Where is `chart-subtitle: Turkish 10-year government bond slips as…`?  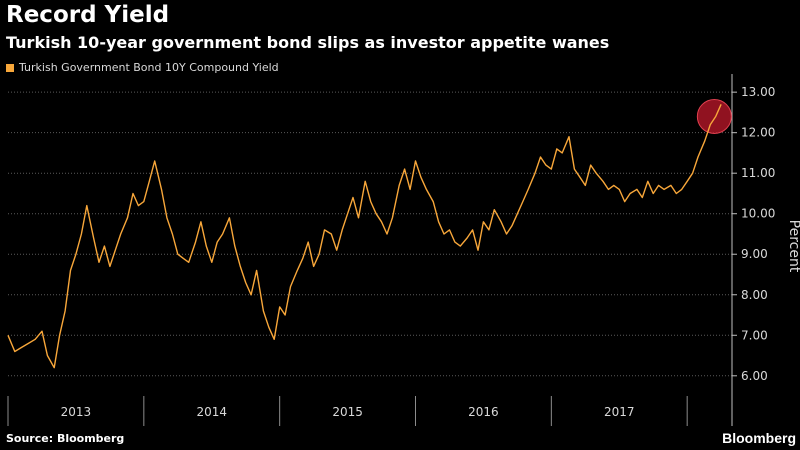
chart-subtitle: Turkish 10-year government bond slips as… is located at coordinates (308, 42).